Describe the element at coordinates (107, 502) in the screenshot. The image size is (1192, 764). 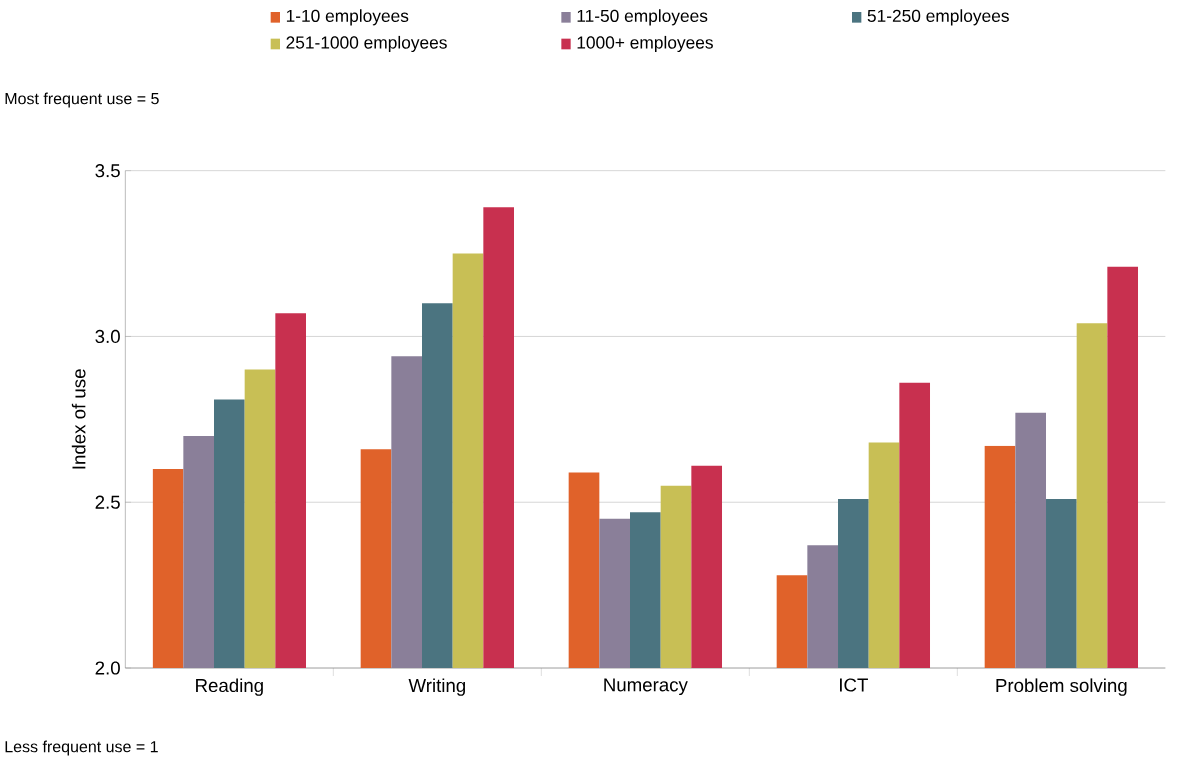
I see `y-tick-label: 2.5` at that location.